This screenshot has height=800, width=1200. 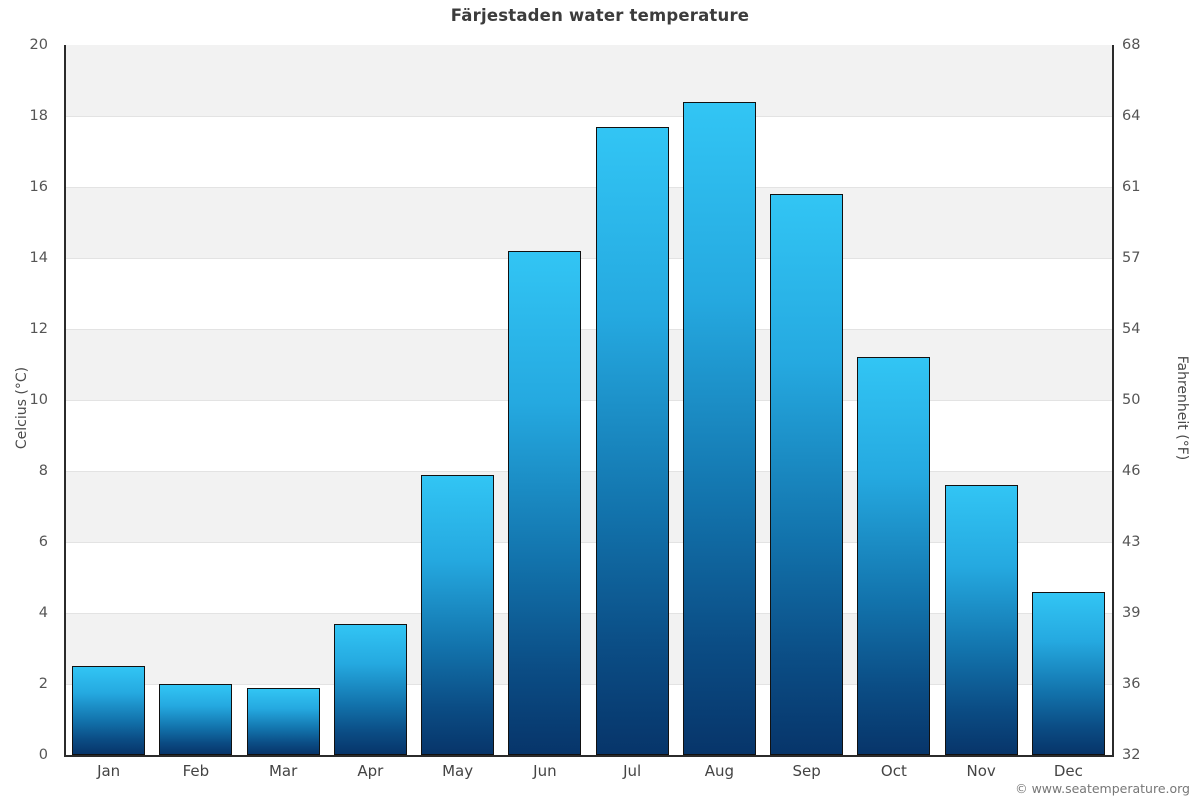 What do you see at coordinates (109, 771) in the screenshot?
I see `x-tick-label-jan: Jan` at bounding box center [109, 771].